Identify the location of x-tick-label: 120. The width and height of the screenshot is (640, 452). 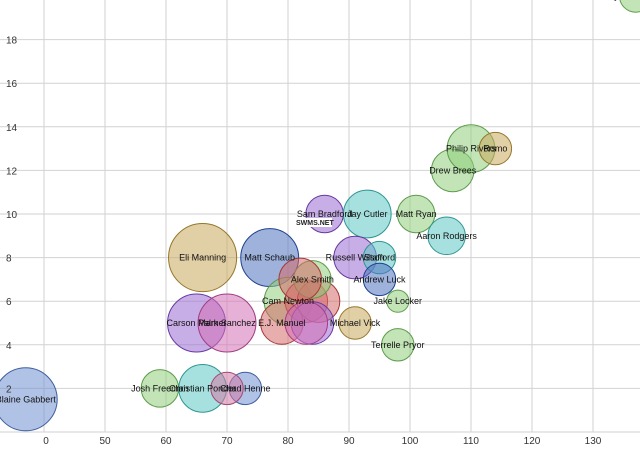
(532, 441).